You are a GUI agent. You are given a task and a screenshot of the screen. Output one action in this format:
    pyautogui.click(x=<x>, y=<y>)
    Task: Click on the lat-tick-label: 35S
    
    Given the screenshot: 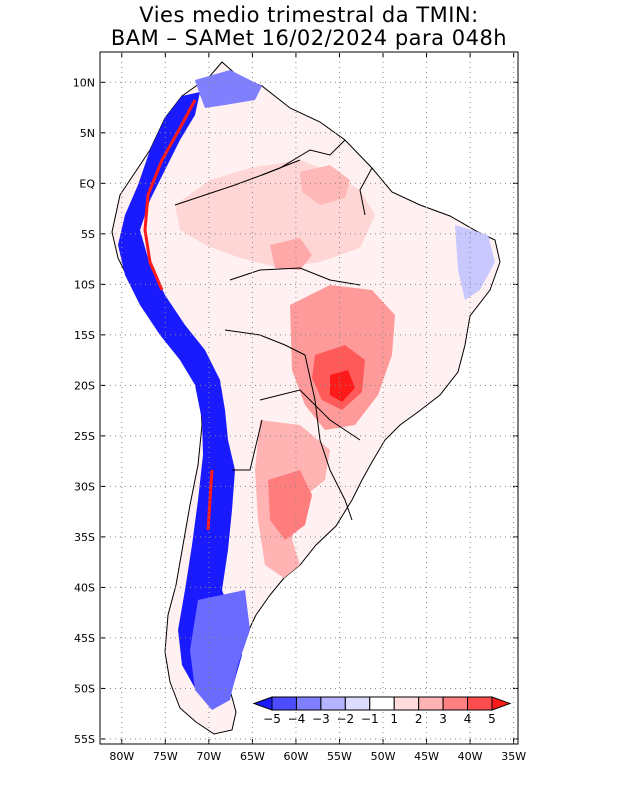 What is the action you would take?
    pyautogui.click(x=84, y=537)
    